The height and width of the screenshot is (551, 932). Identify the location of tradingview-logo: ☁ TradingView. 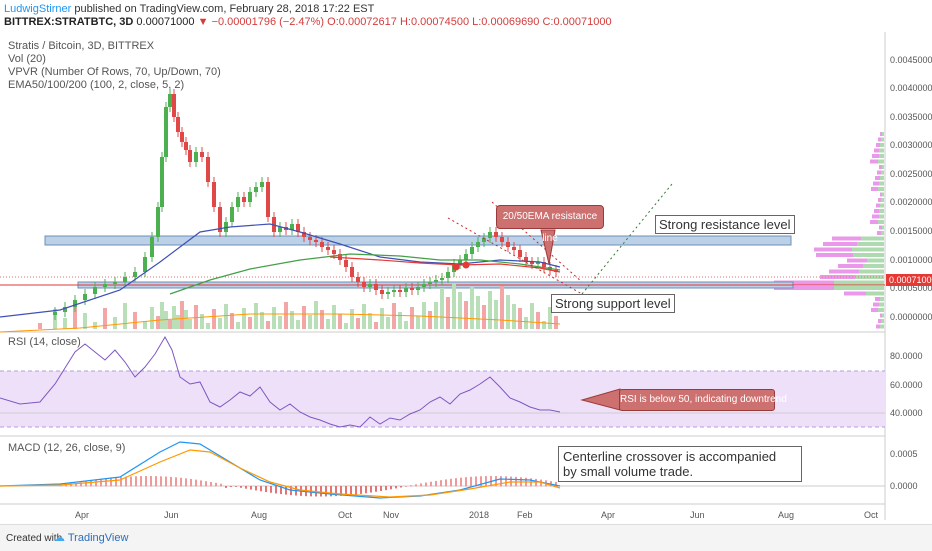
(91, 537).